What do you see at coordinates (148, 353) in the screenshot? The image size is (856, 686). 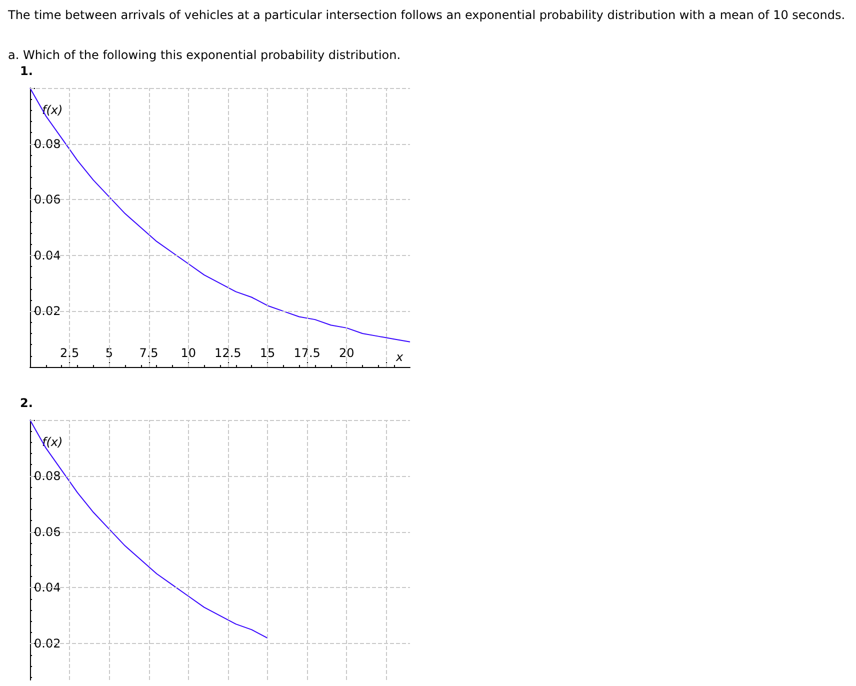 I see `x-tick-label: 7.5` at bounding box center [148, 353].